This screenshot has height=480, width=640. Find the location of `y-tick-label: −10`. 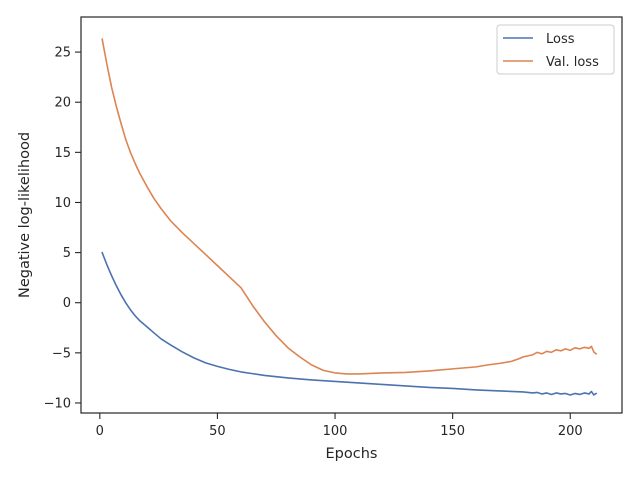

y-tick-label: −10 is located at coordinates (57, 403).